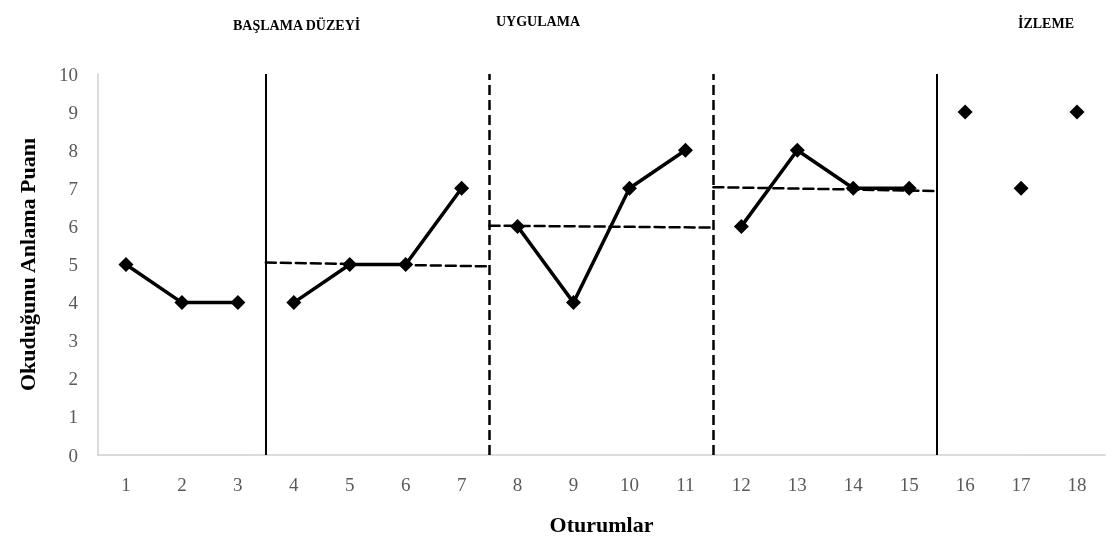  What do you see at coordinates (1046, 22) in the screenshot?
I see `text: İZLEME` at bounding box center [1046, 22].